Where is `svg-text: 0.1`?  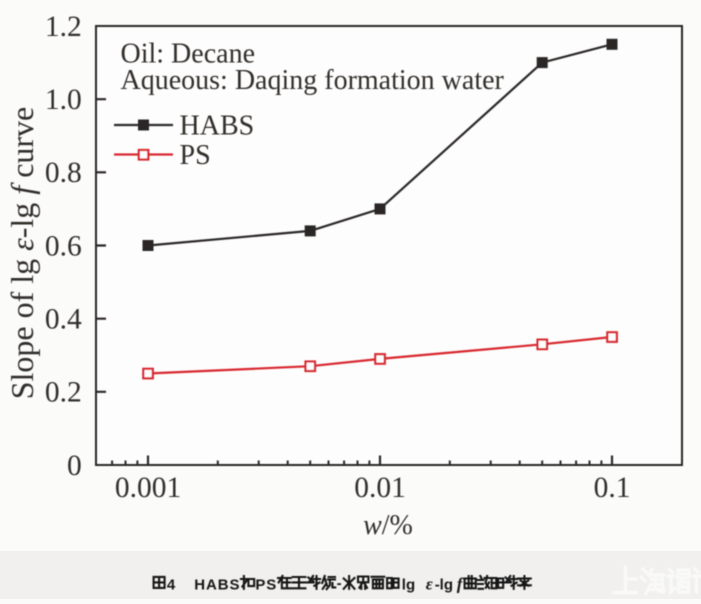 svg-text: 0.1 is located at coordinates (612, 488).